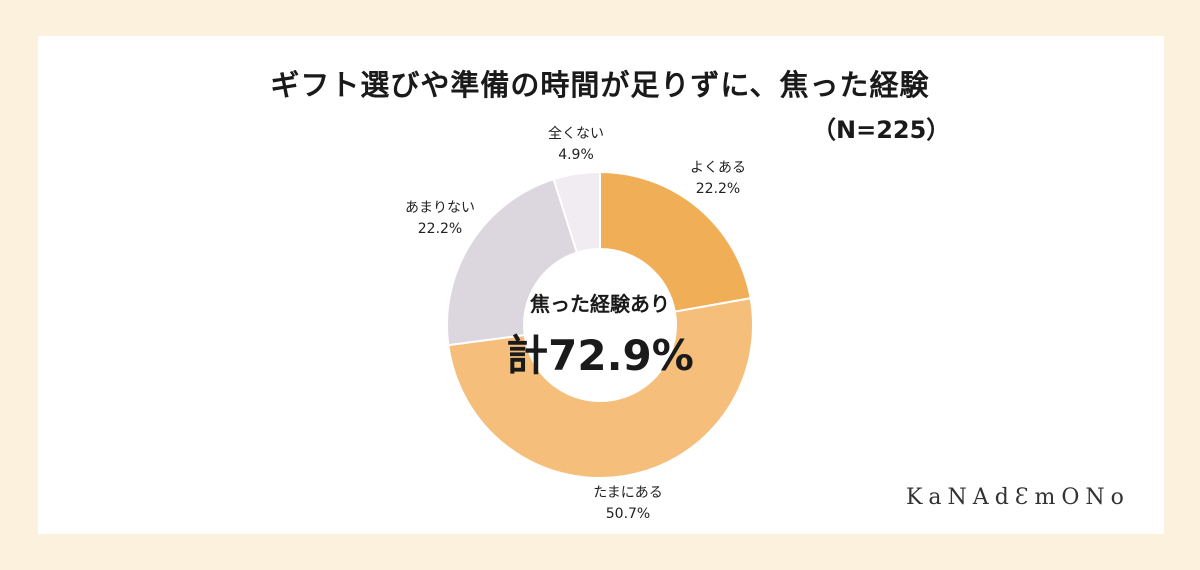 The width and height of the screenshot is (1200, 570). Describe the element at coordinates (576, 134) in the screenshot. I see `slice-name: 全くない` at that location.